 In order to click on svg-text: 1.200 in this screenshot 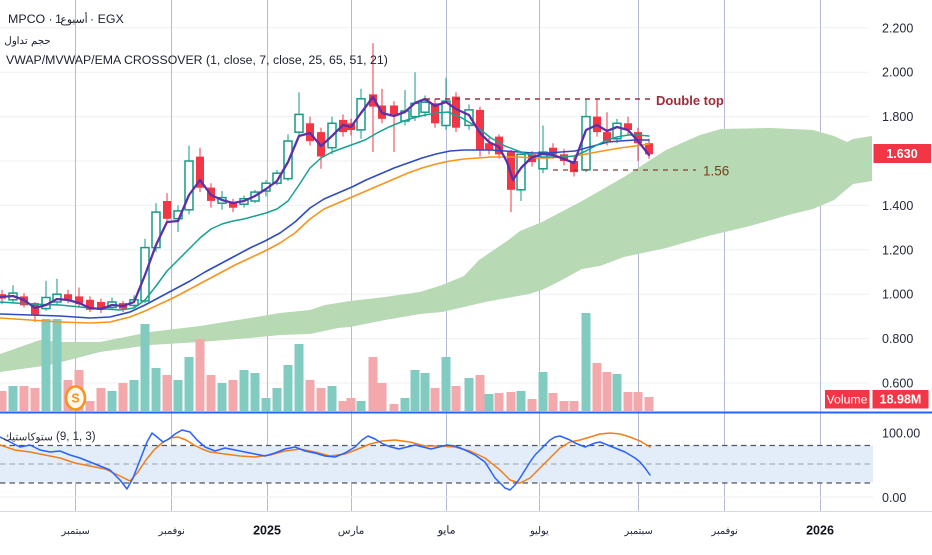, I will do `click(897, 250)`.